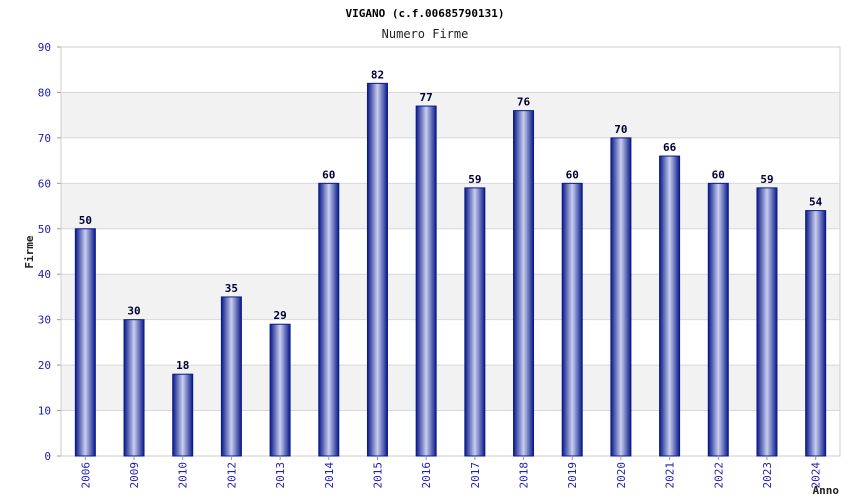  What do you see at coordinates (44, 411) in the screenshot?
I see `y-tick-label: 10` at bounding box center [44, 411].